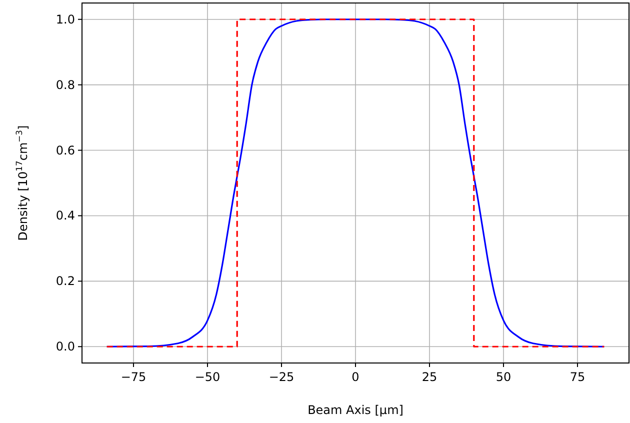  I want to click on x-axis-title: Beam Axis [μm], so click(356, 410).